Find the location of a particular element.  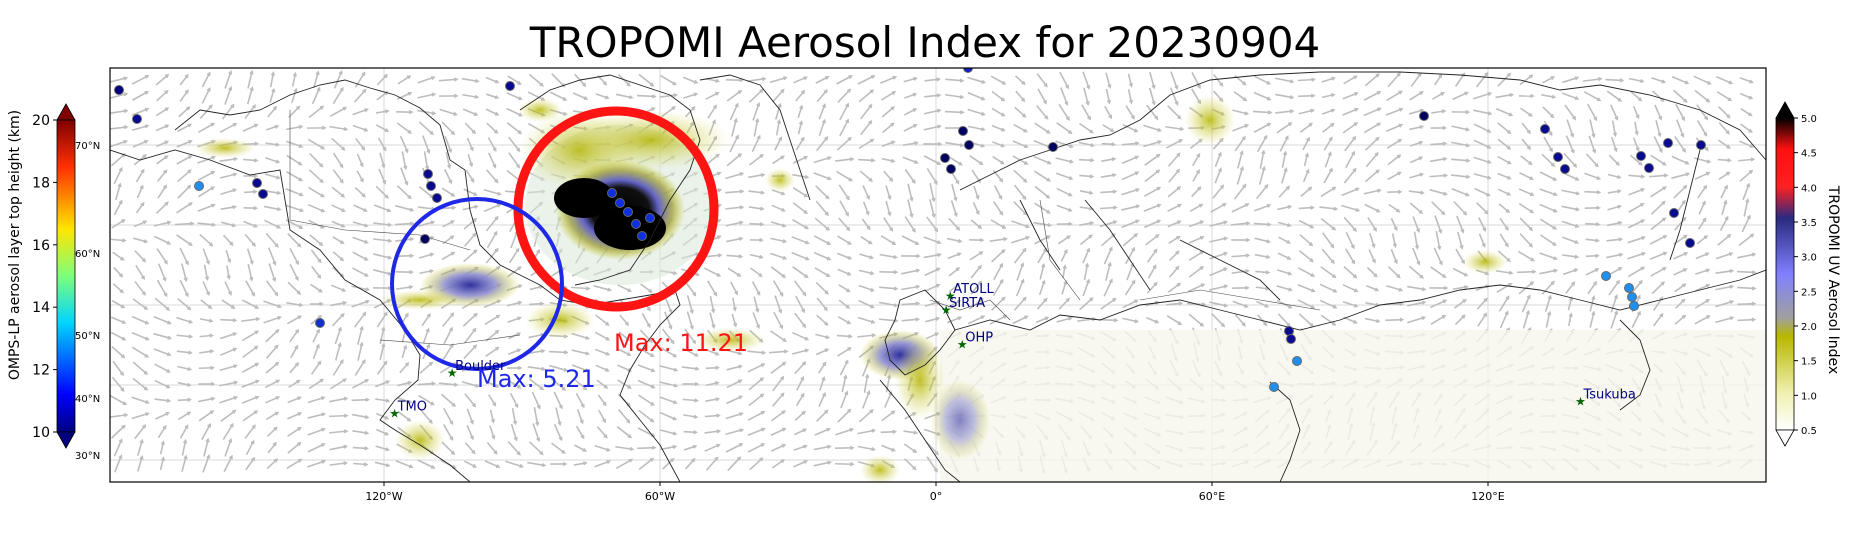

station-label: ATOLL is located at coordinates (973, 289).